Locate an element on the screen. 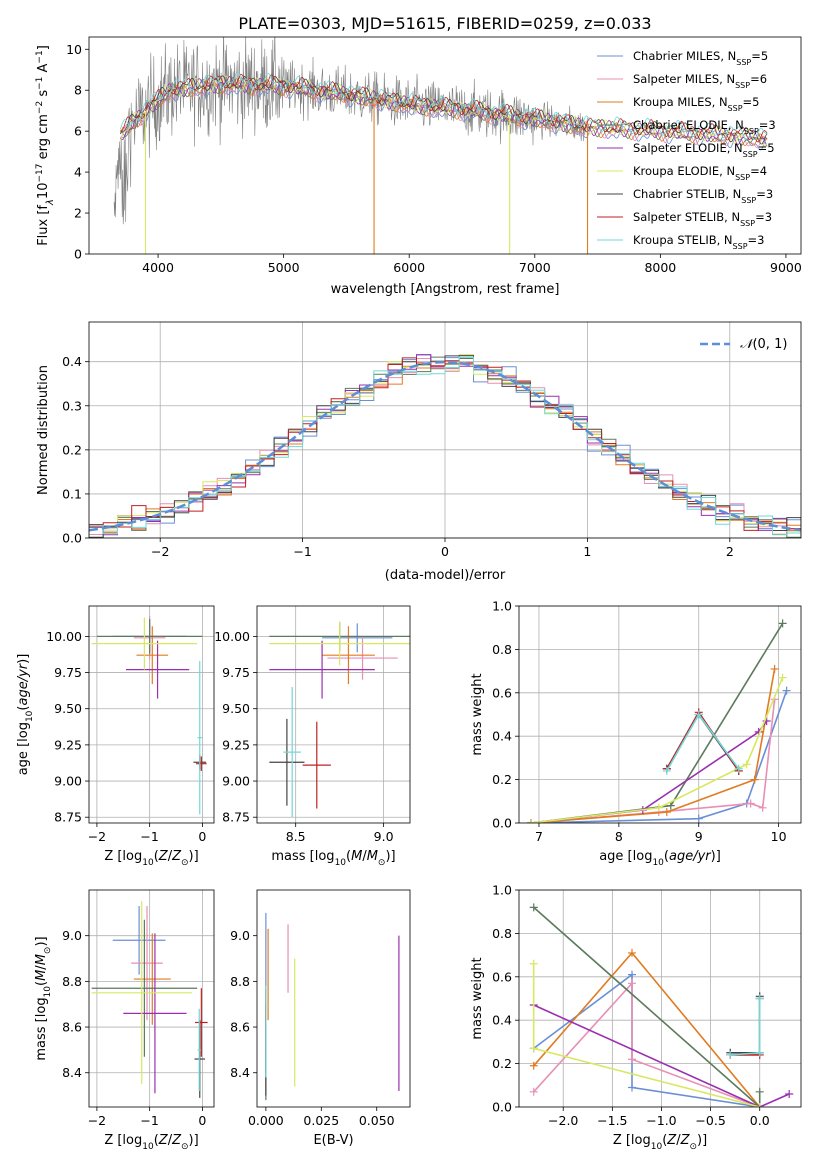 This screenshot has height=1170, width=819. x-tick-label: 7 is located at coordinates (539, 836).